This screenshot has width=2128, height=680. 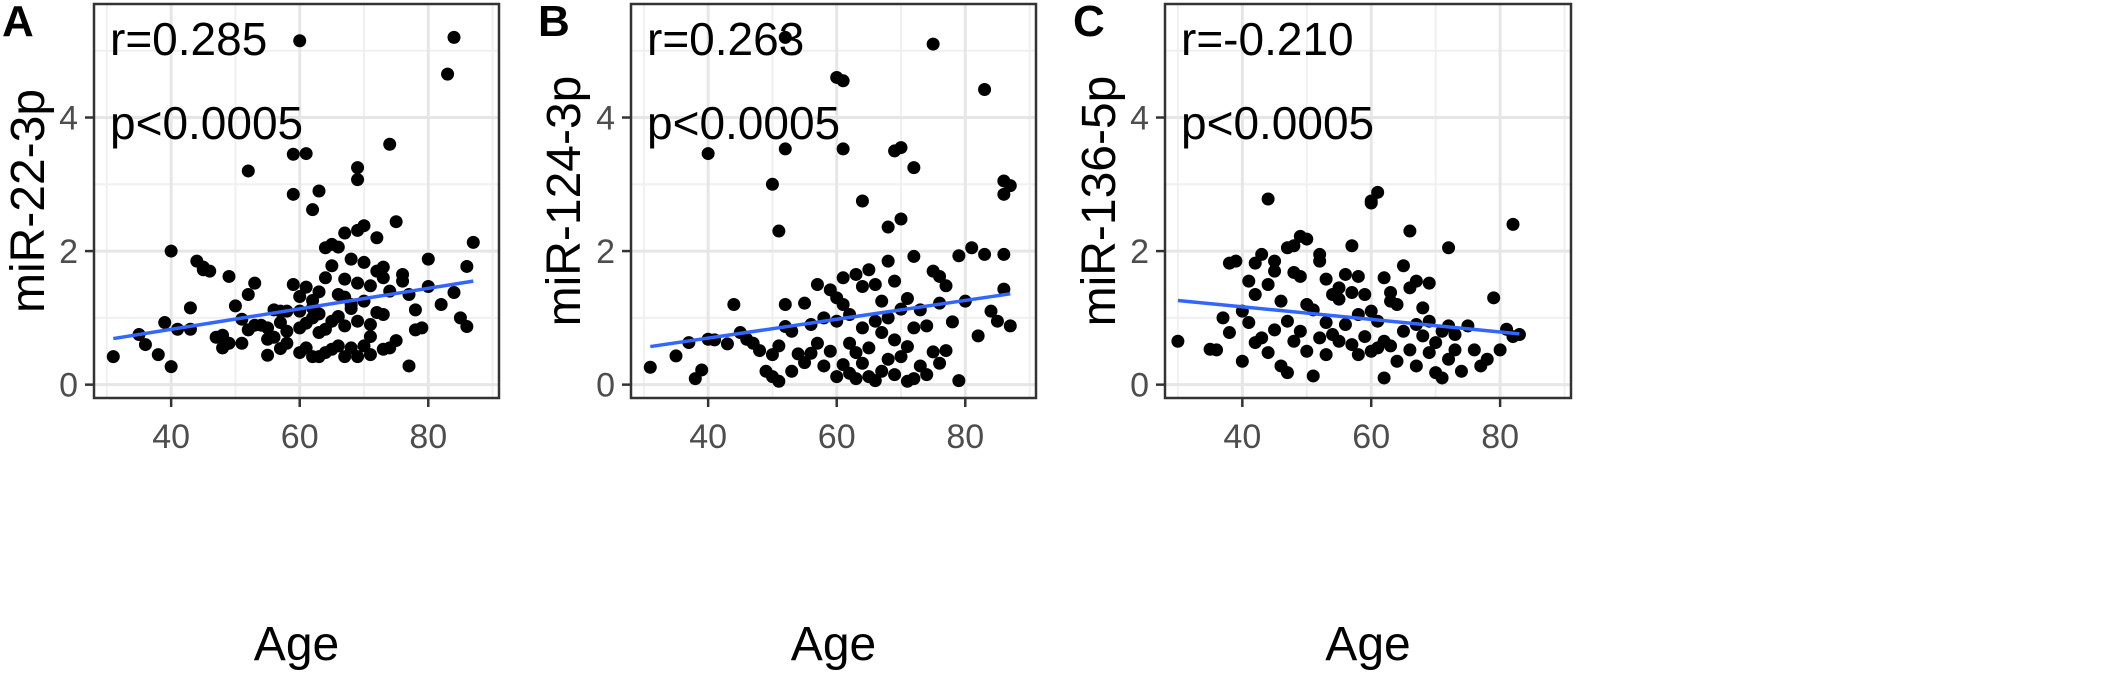 What do you see at coordinates (1368, 201) in the screenshot?
I see `plot-border` at bounding box center [1368, 201].